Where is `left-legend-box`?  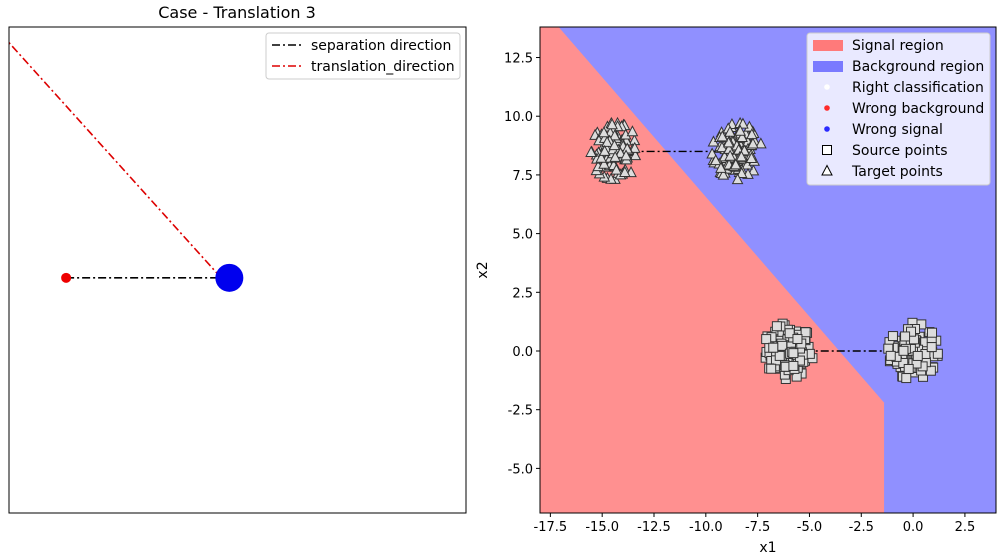 left-legend-box is located at coordinates (363, 56).